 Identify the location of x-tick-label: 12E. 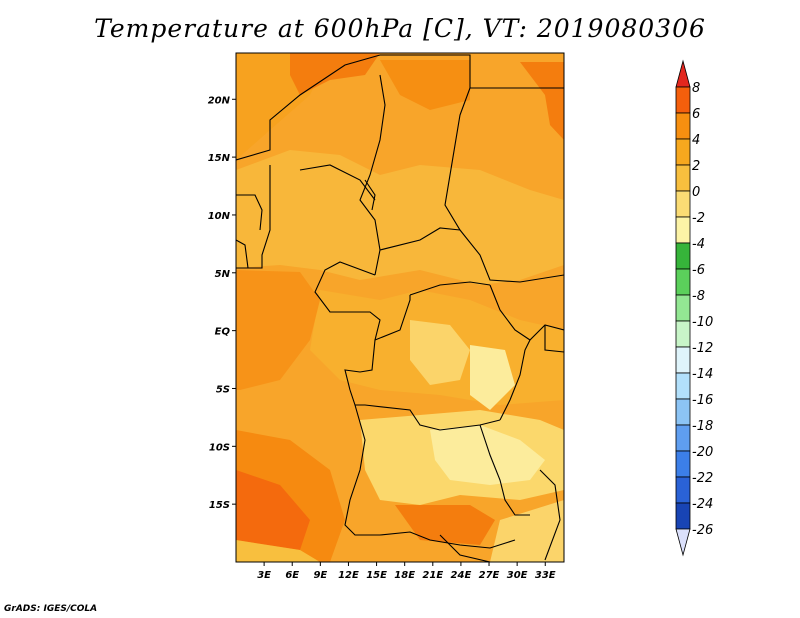
(348, 575).